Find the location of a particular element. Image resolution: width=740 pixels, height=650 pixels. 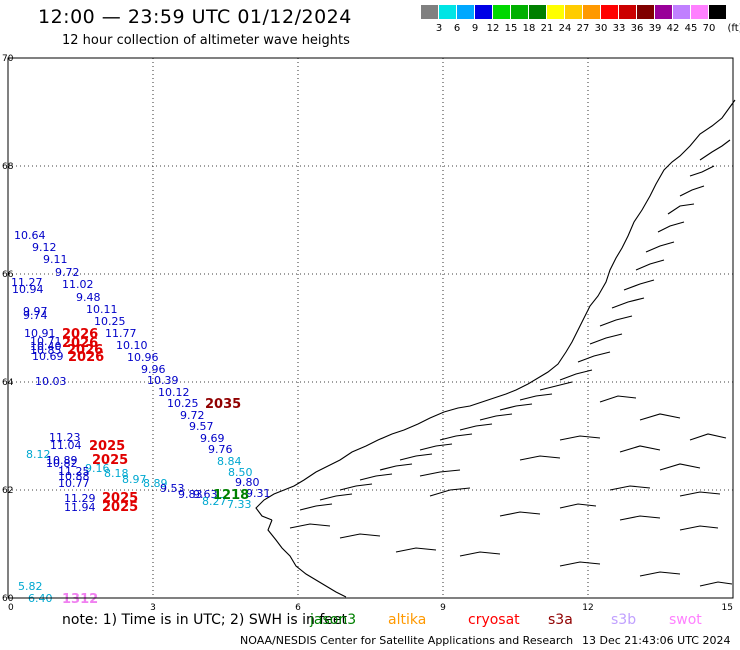

longitude-tick-label: 12 is located at coordinates (587, 608).